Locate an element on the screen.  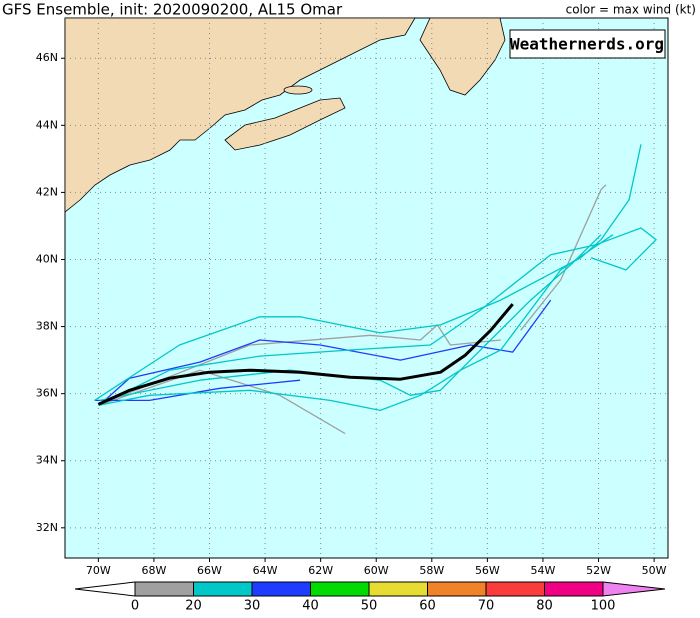
x-tick-label: 66W is located at coordinates (209, 570).